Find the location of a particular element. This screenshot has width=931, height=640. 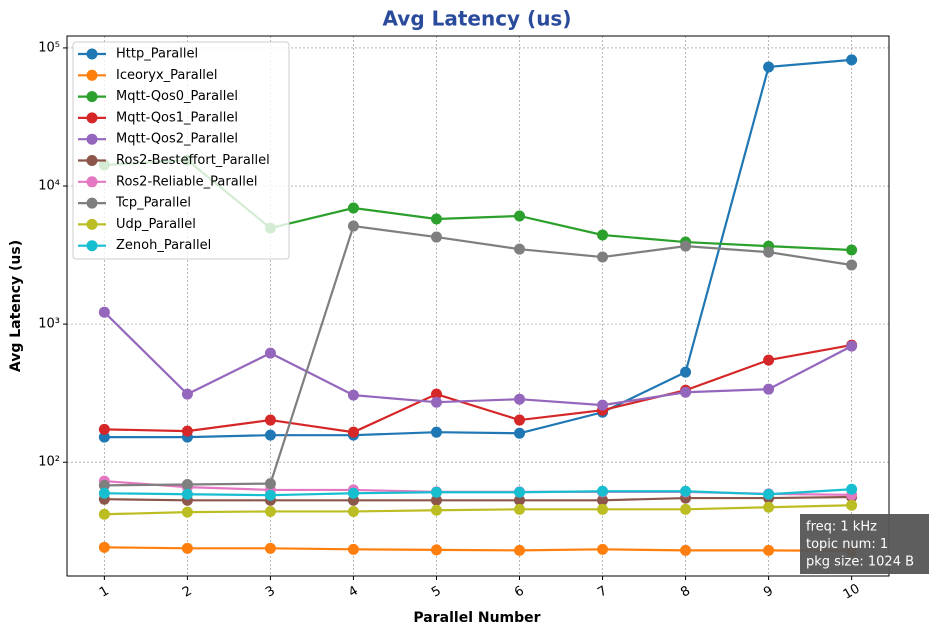

legend-label: Iceoryx_Parallel is located at coordinates (167, 75).